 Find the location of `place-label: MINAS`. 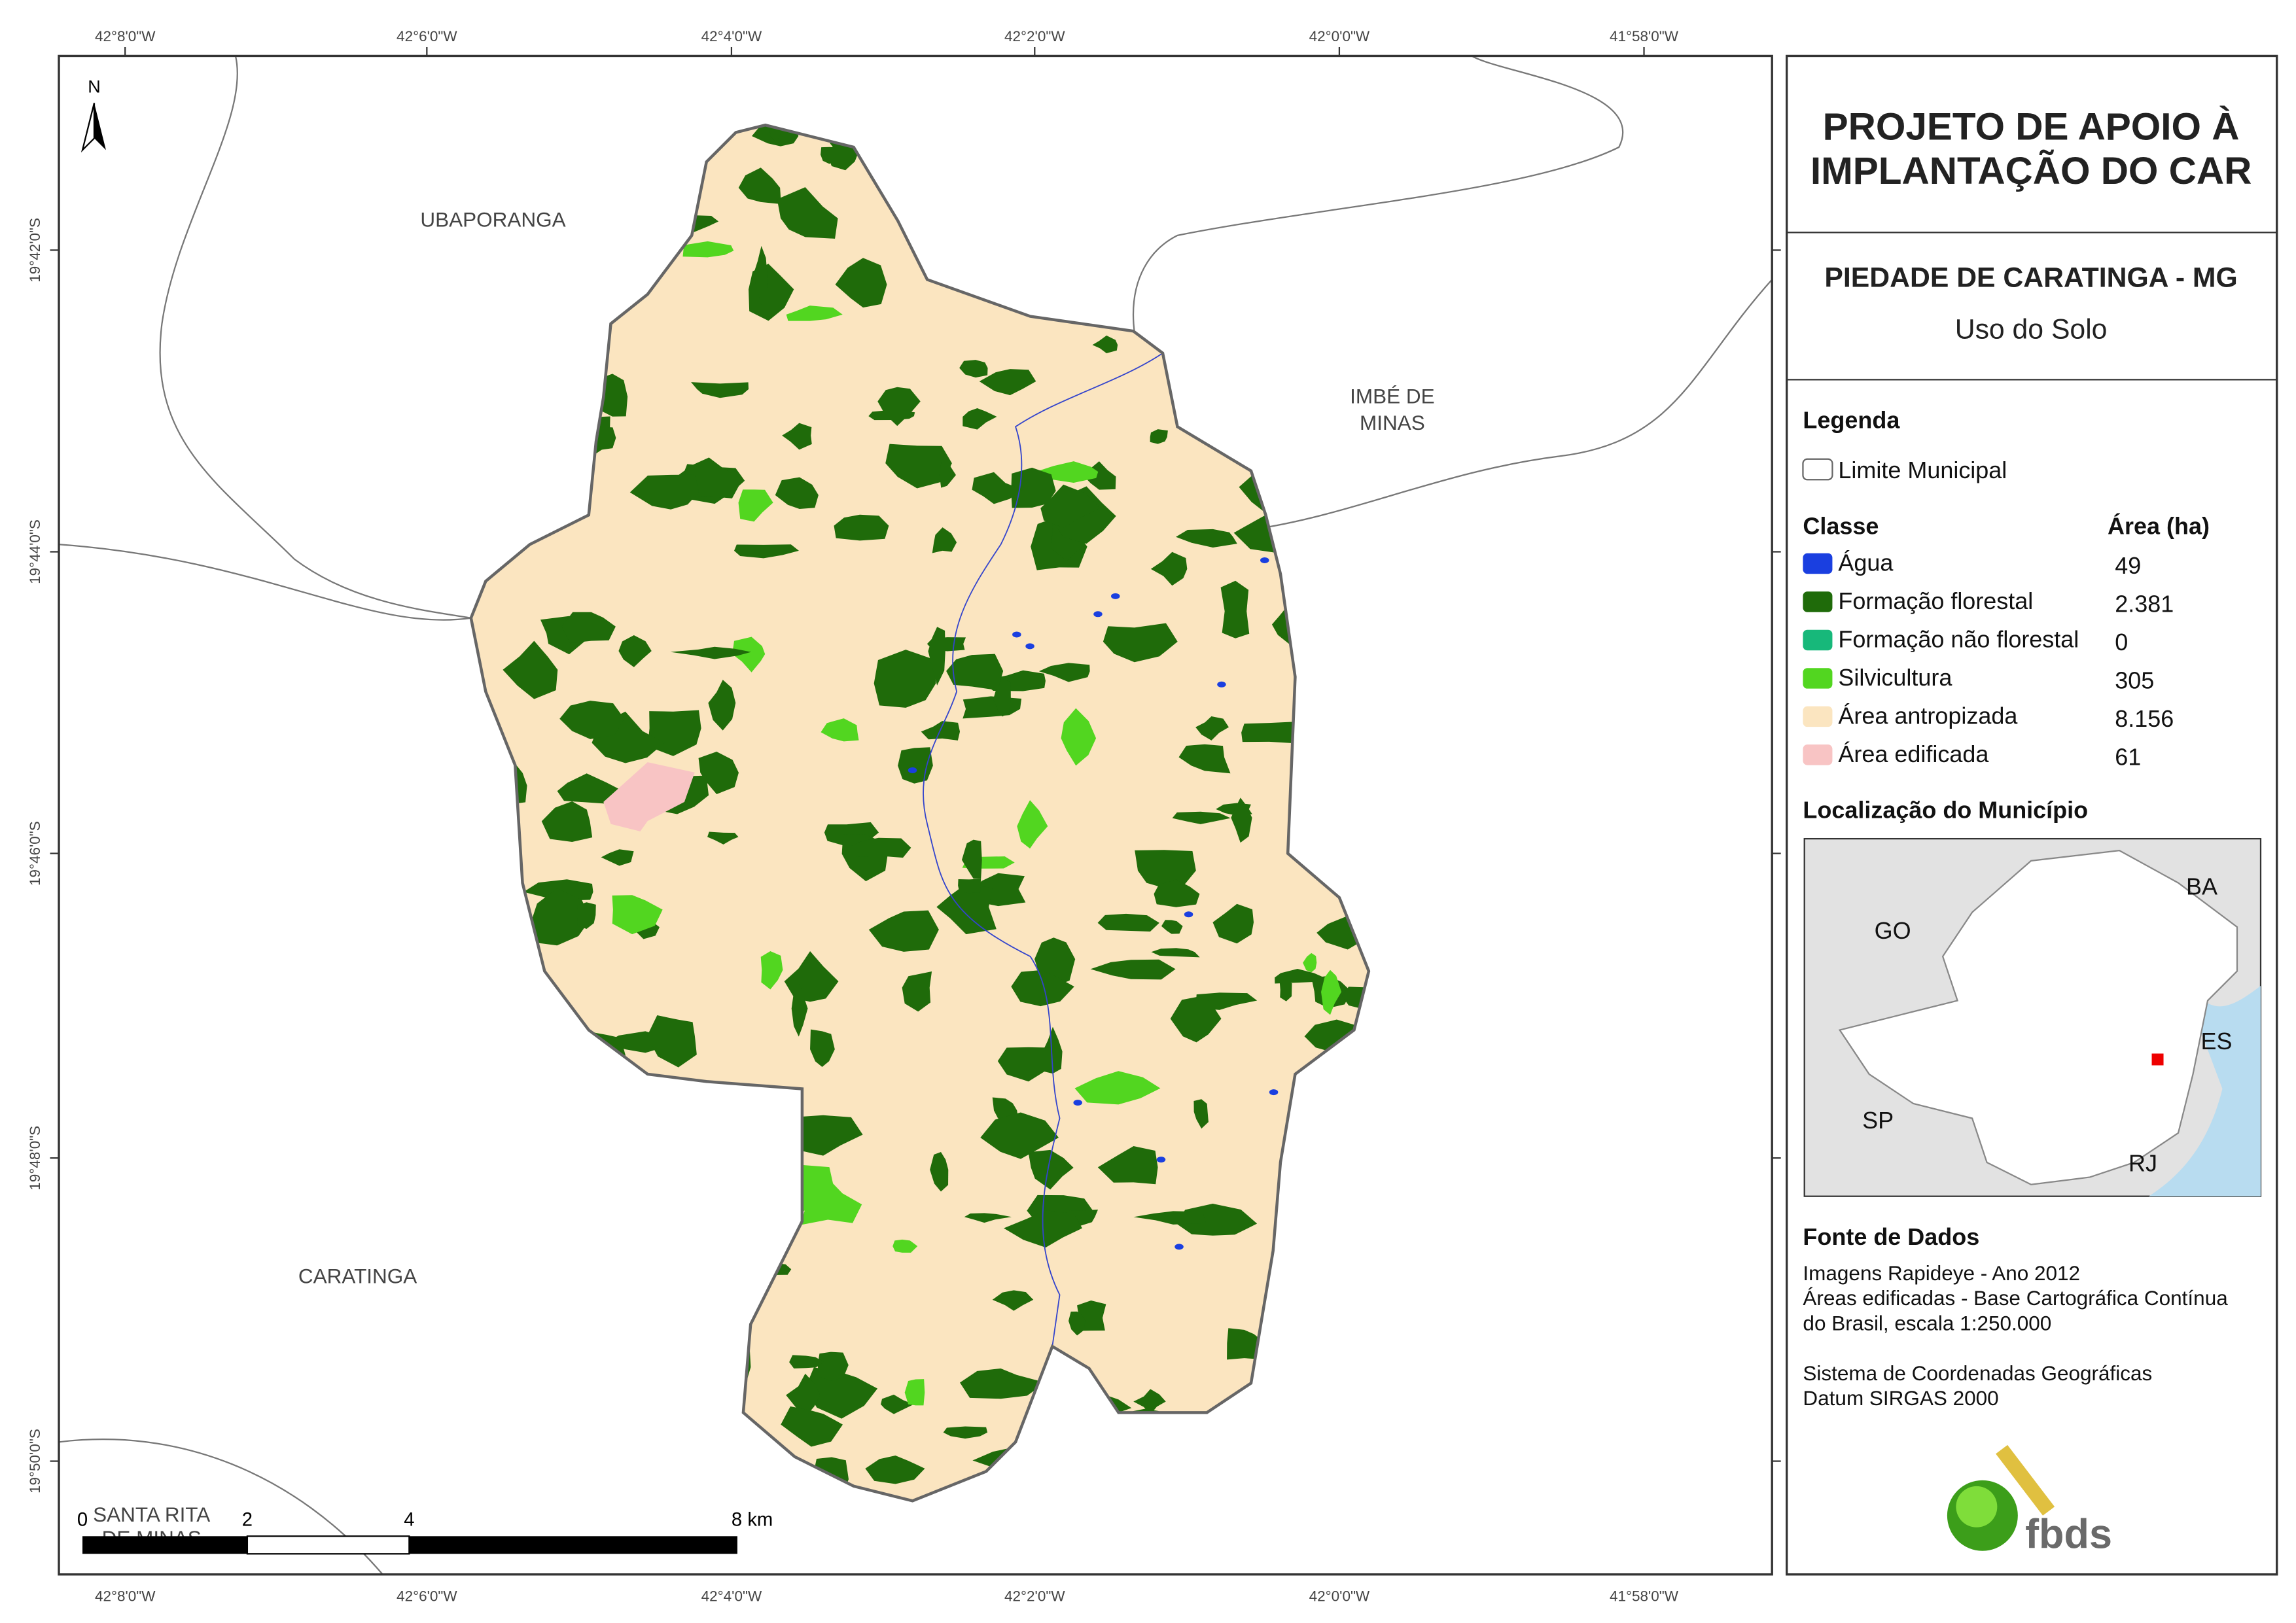

place-label: MINAS is located at coordinates (1392, 423).